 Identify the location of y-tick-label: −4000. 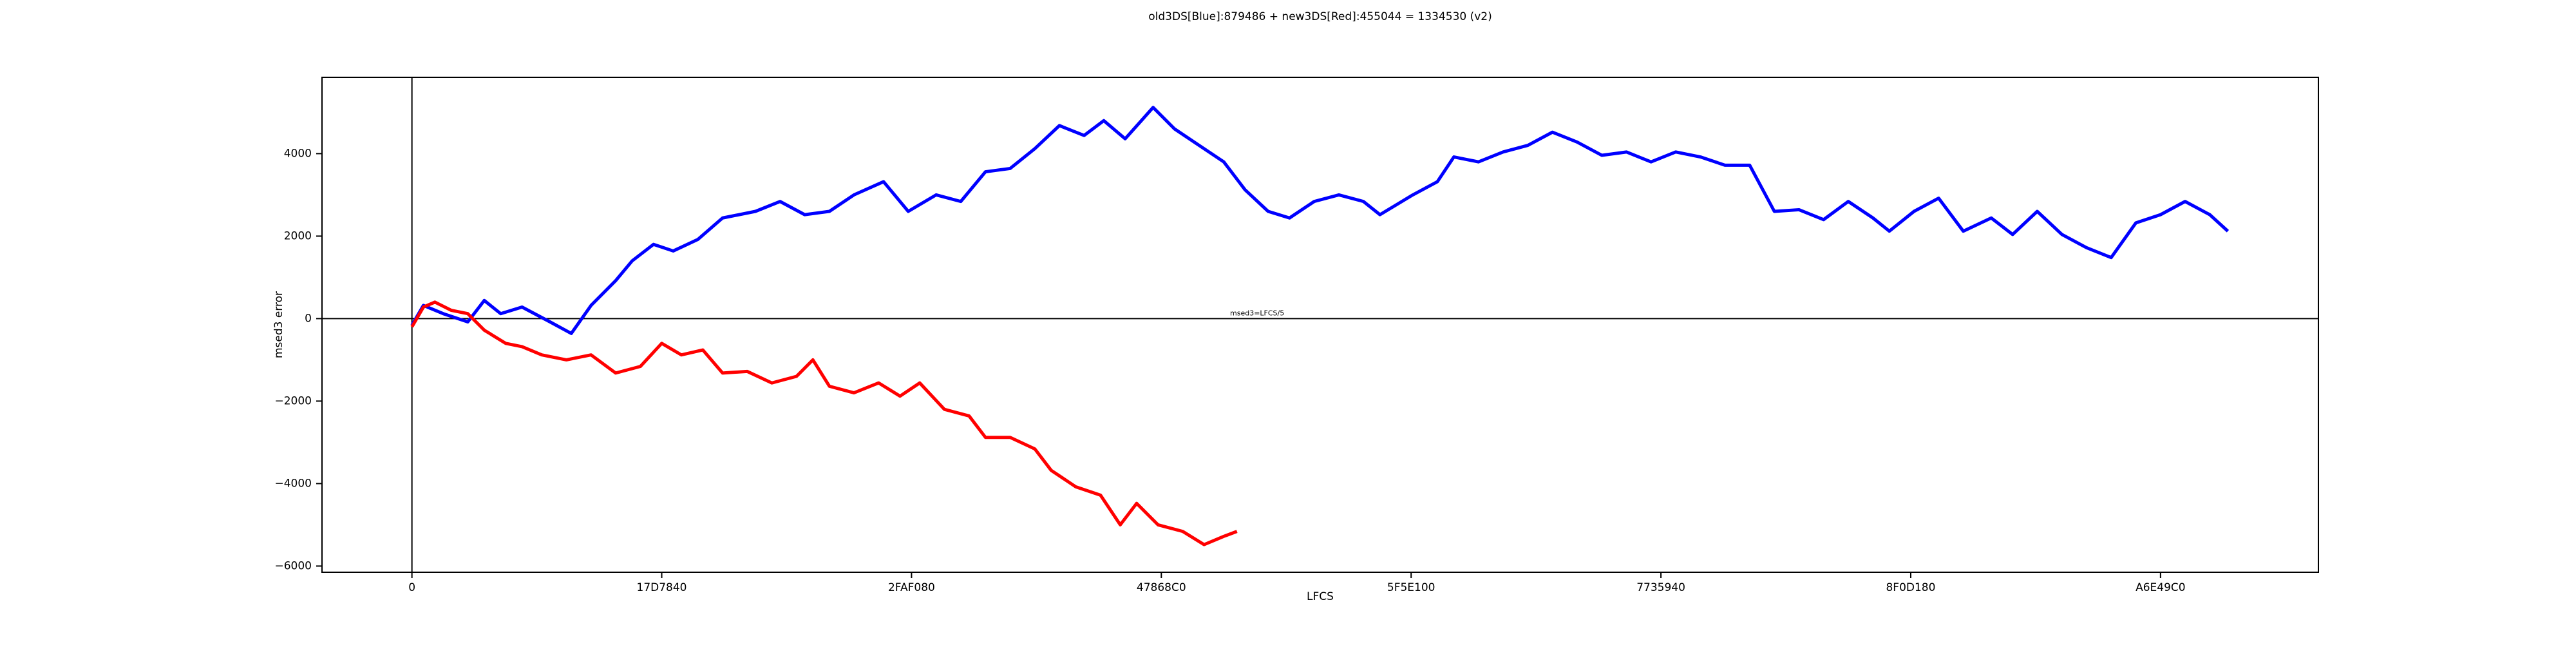
(293, 483).